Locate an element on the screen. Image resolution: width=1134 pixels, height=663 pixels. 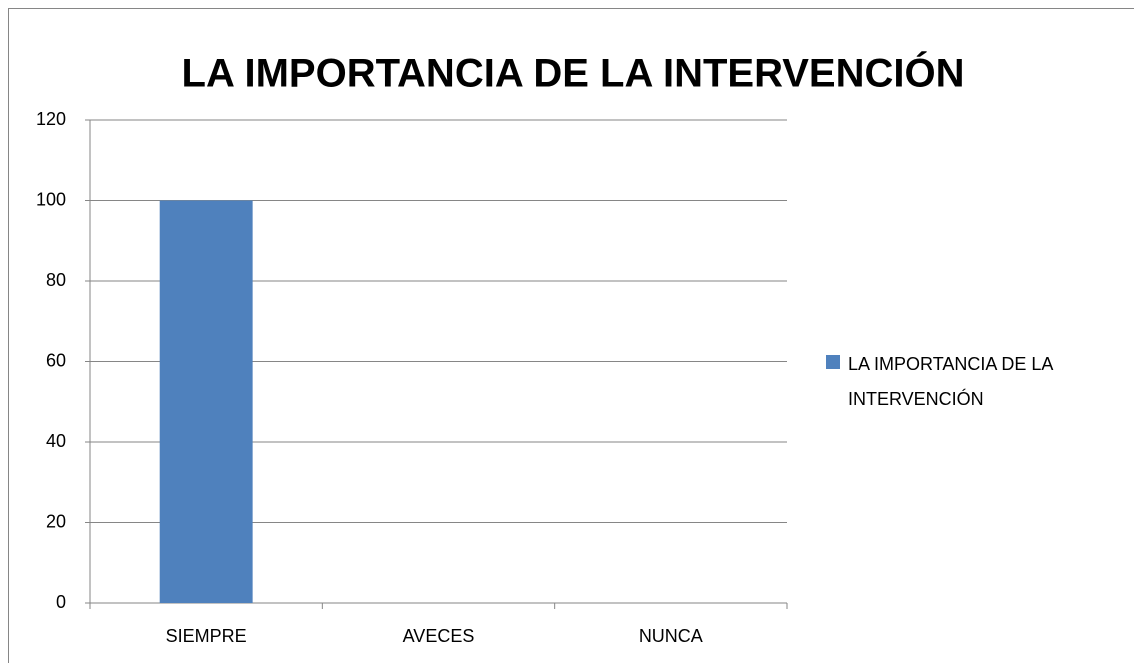
y-tick-label: 0 is located at coordinates (61, 602).